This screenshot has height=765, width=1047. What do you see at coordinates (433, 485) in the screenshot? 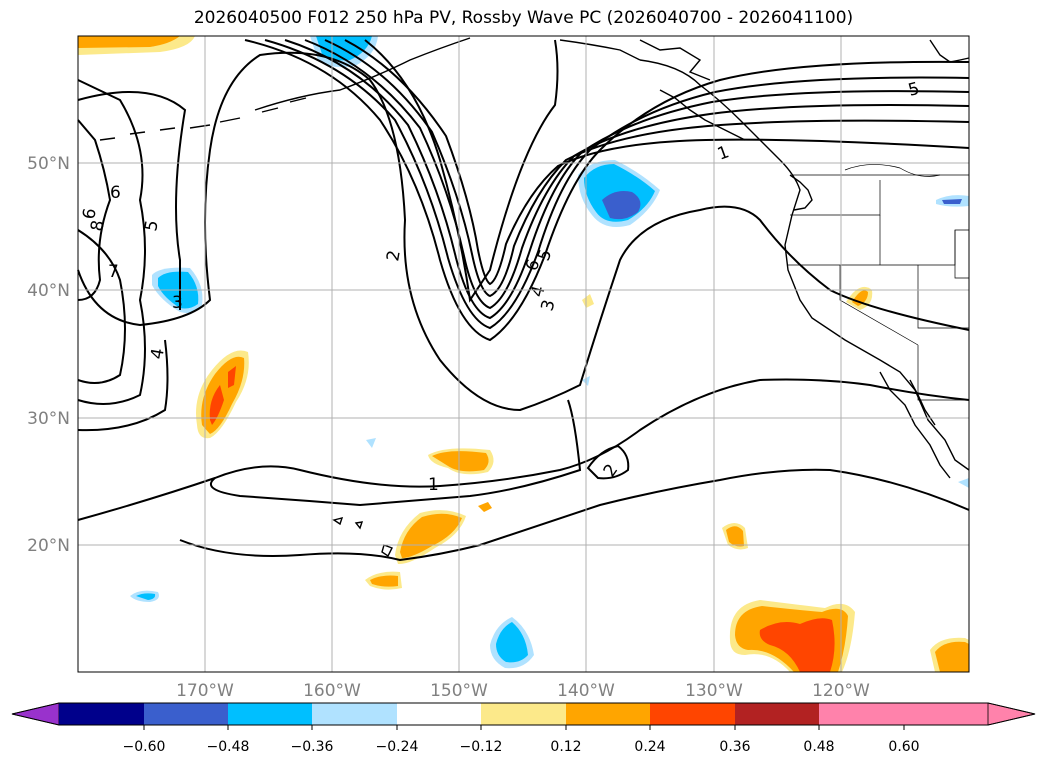
I see `contour-label: 1` at bounding box center [433, 485].